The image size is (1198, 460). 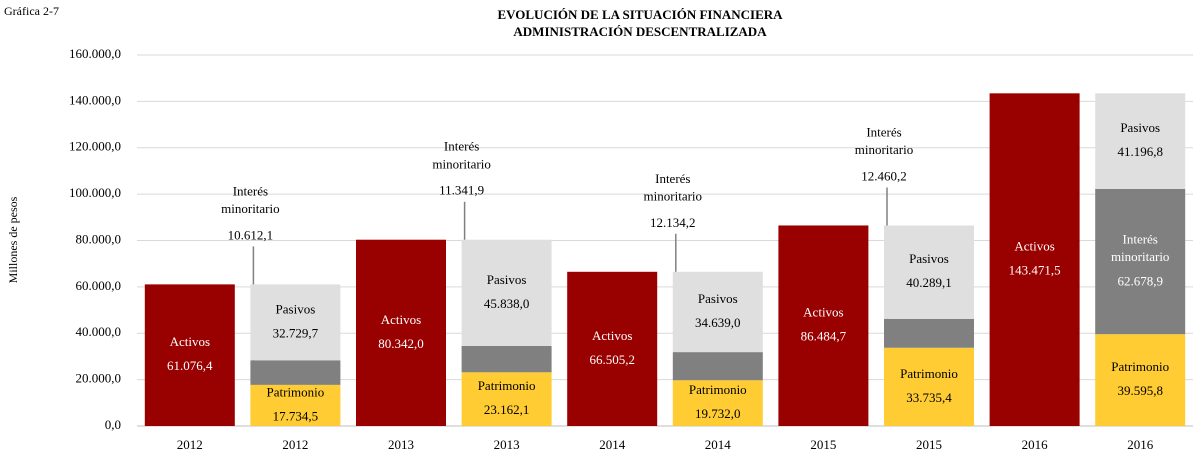 I want to click on callout-value: 11.341,9, so click(x=461, y=190).